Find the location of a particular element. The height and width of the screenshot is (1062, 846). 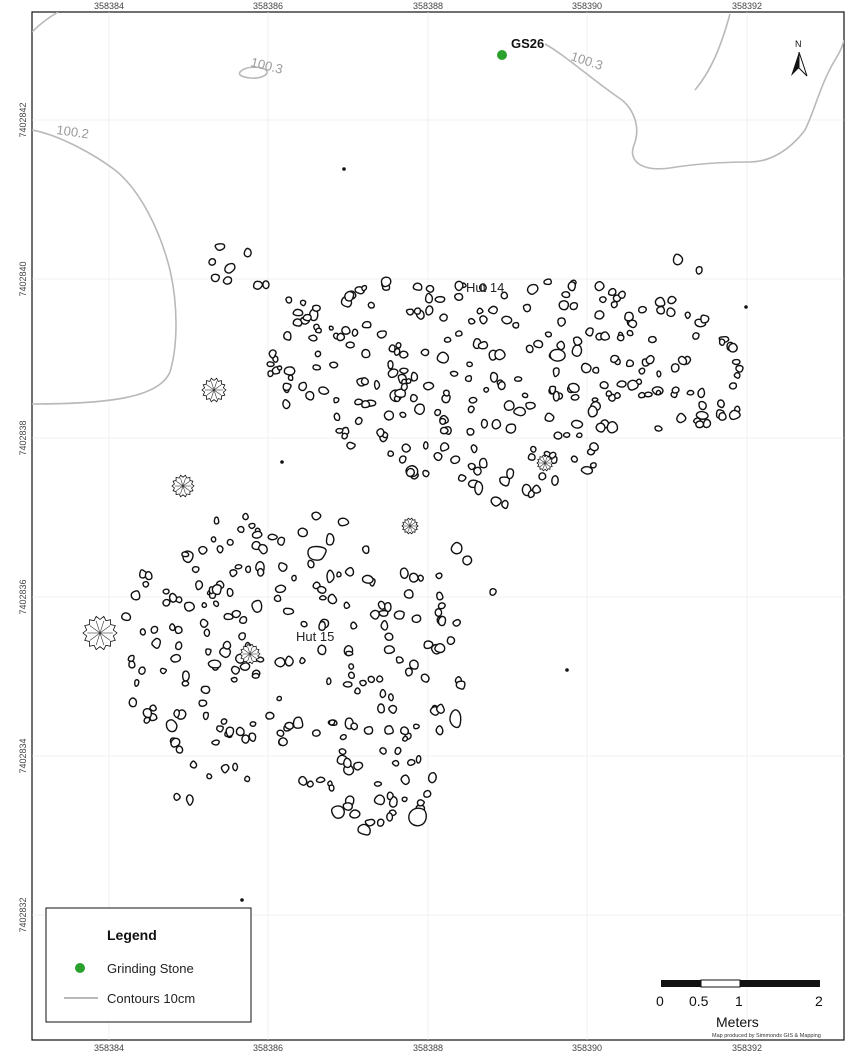

rosette-symbol is located at coordinates (250, 654).